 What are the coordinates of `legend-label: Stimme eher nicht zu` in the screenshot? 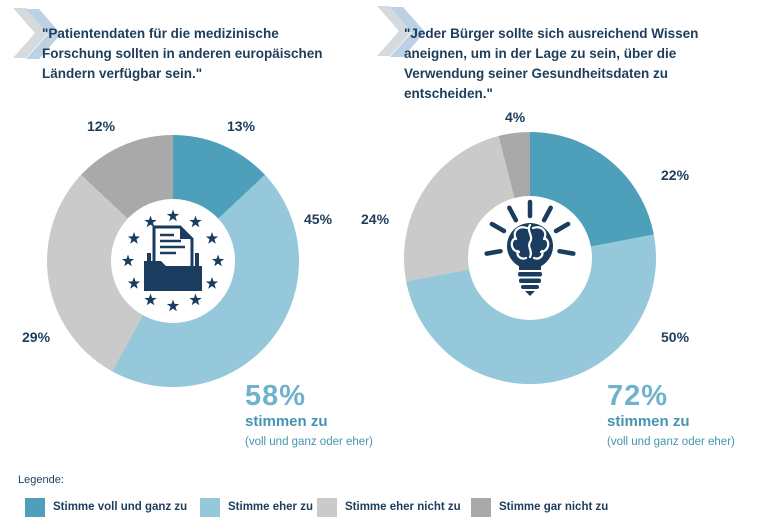 It's located at (403, 507).